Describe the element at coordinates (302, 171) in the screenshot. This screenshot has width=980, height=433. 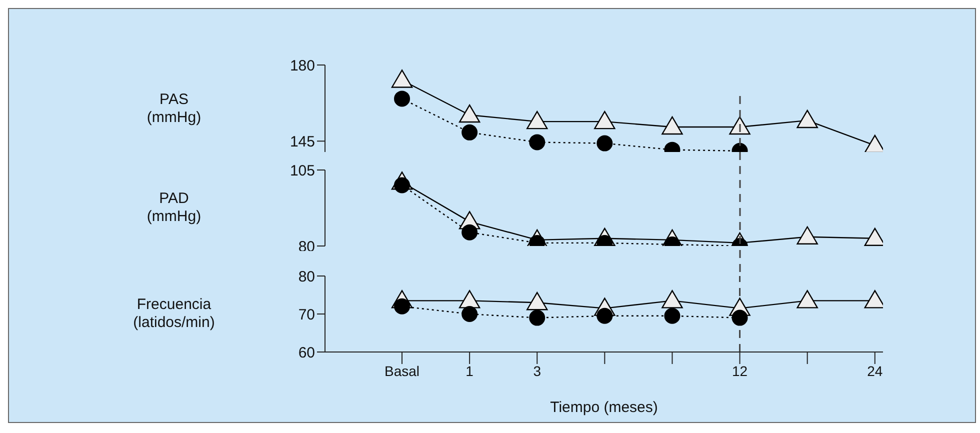
I see `y-tick-label: 105` at that location.